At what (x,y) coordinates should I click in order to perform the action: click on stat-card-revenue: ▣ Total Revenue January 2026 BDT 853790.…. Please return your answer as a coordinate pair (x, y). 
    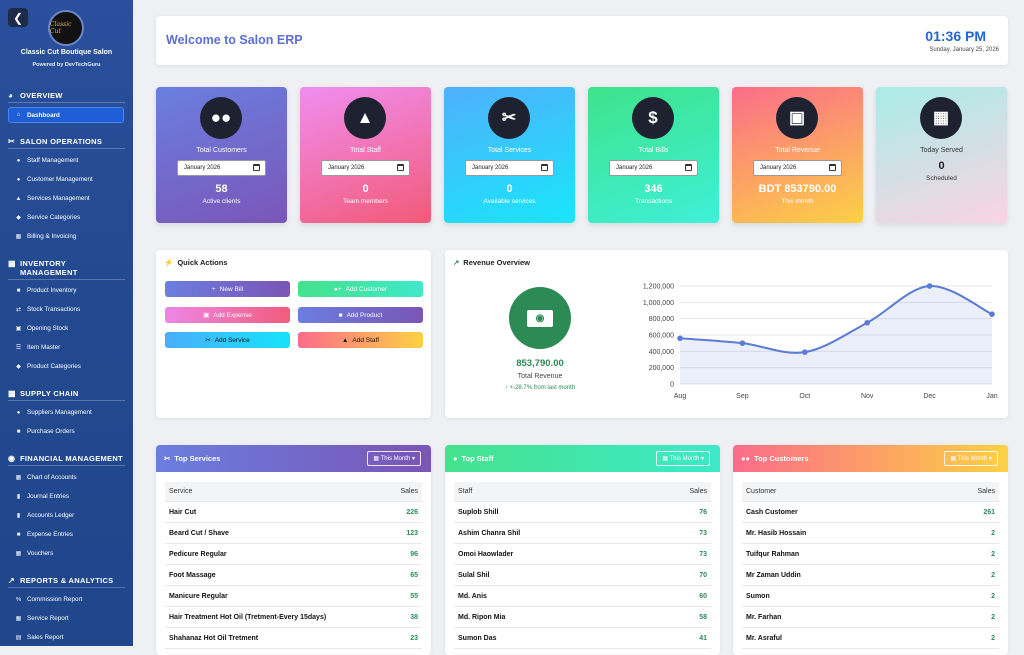
    Looking at the image, I should click on (797, 155).